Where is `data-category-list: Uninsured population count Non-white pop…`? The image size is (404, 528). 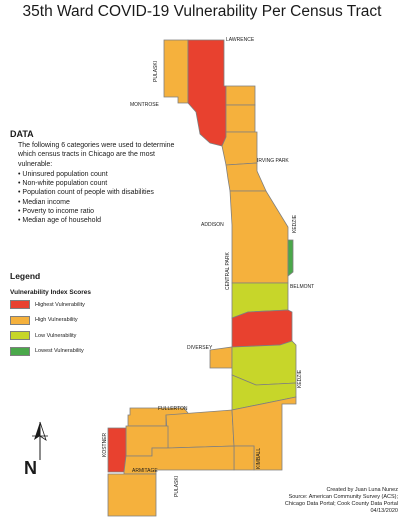
data-category-list: Uninsured population count Non-white pop… is located at coordinates (97, 198).